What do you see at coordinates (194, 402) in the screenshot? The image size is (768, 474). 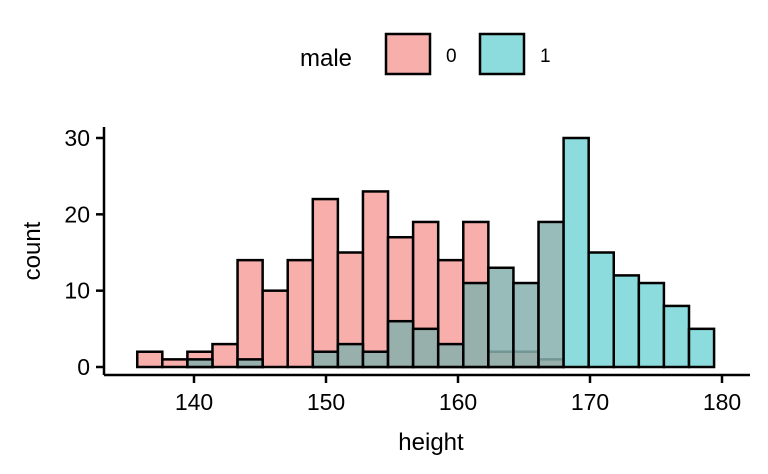 I see `x-tick-label: 140` at bounding box center [194, 402].